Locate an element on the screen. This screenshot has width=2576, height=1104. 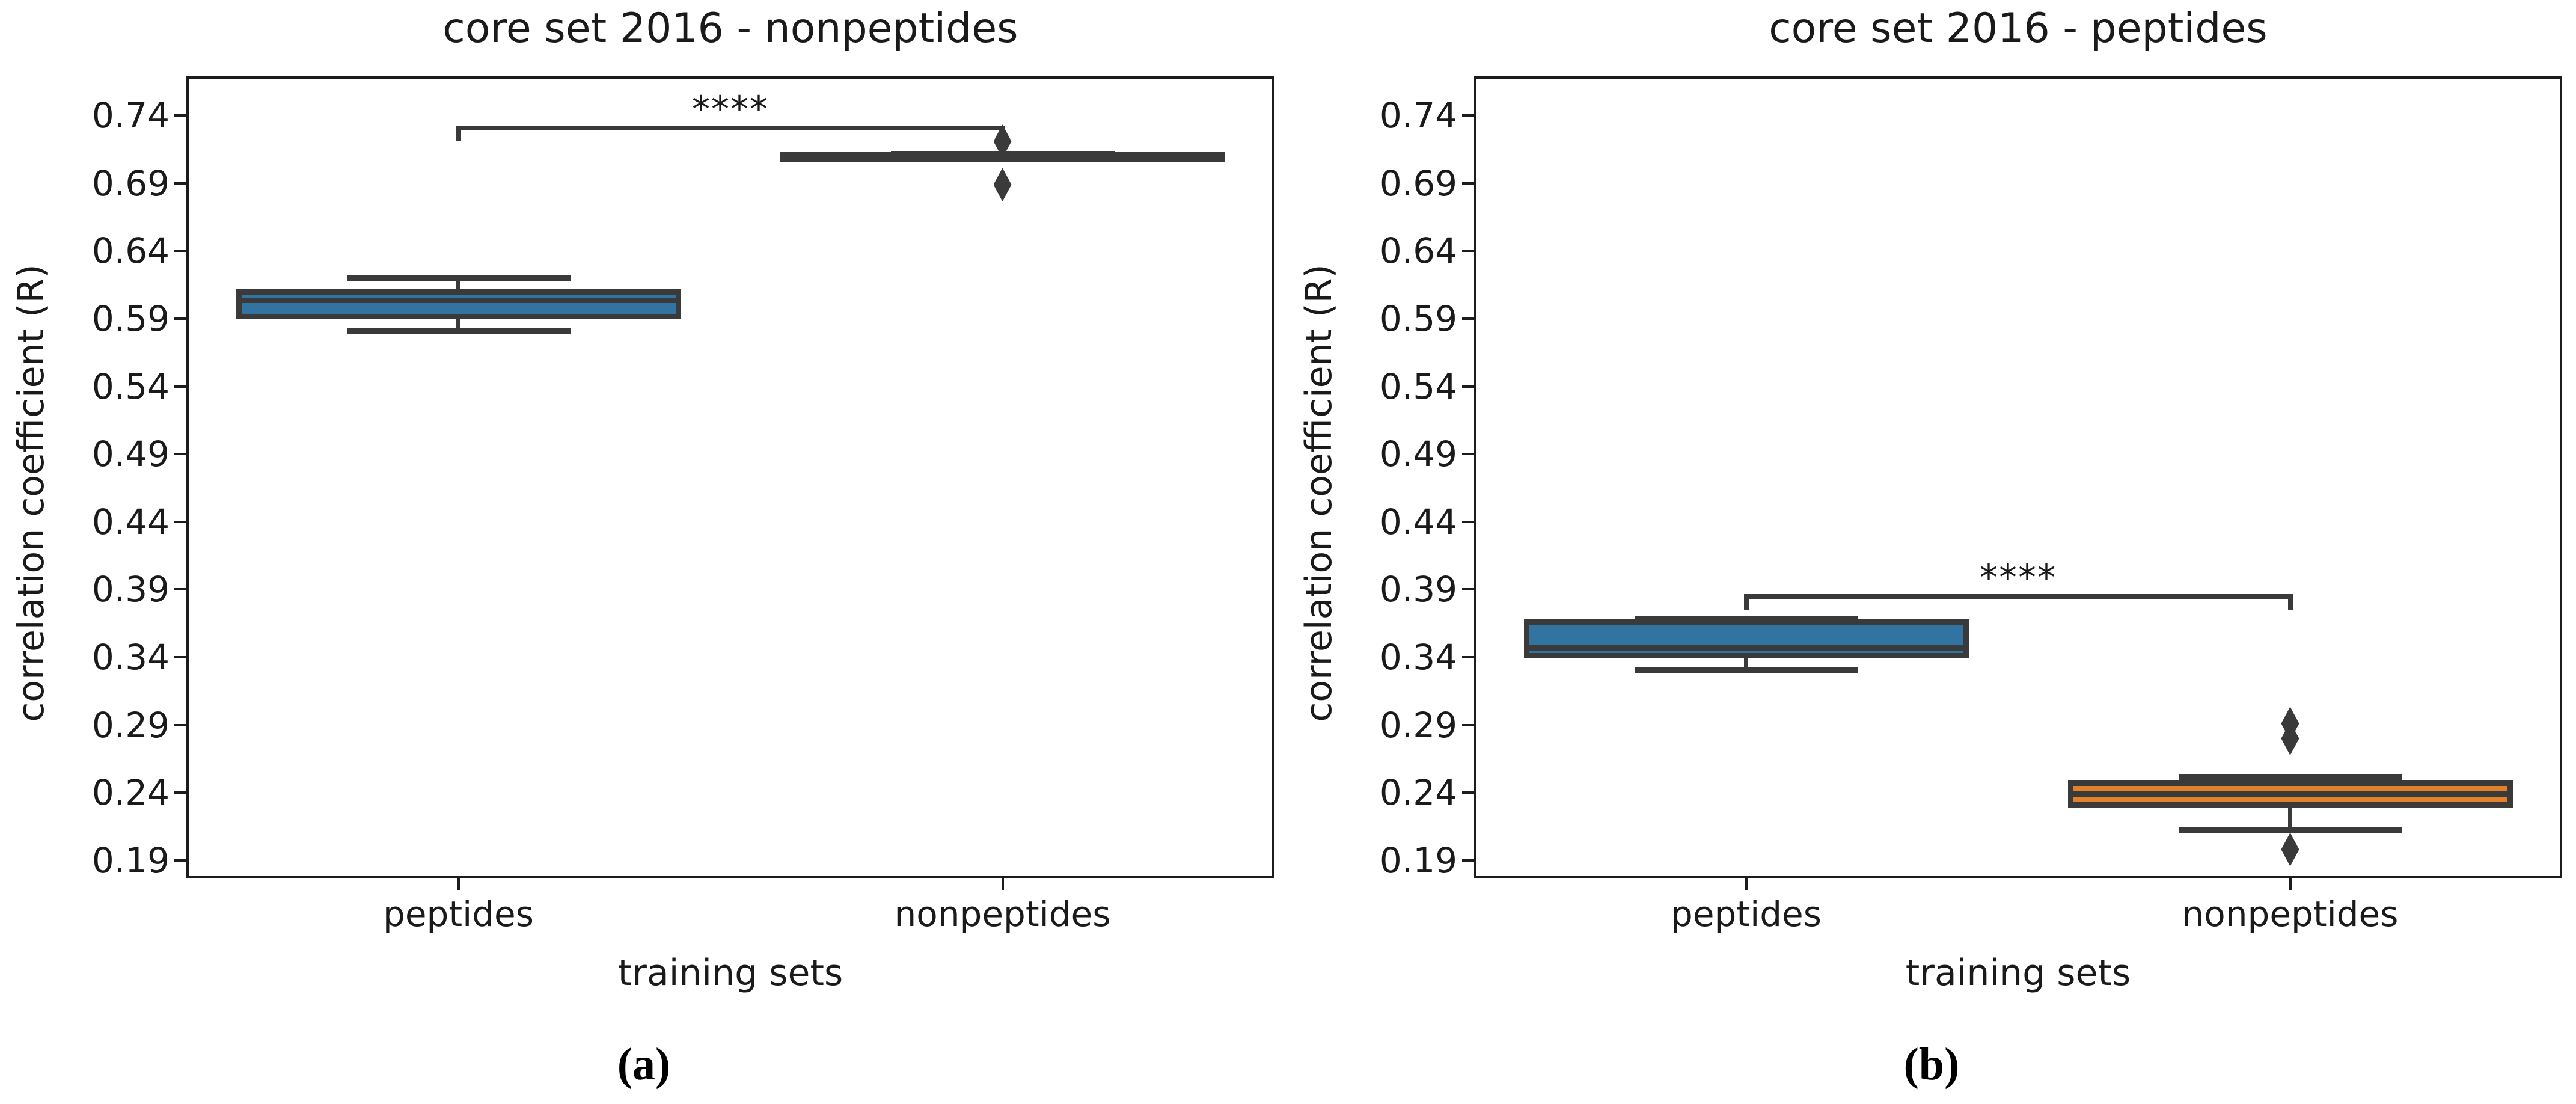
x-axis-label-a: training sets is located at coordinates (730, 973).